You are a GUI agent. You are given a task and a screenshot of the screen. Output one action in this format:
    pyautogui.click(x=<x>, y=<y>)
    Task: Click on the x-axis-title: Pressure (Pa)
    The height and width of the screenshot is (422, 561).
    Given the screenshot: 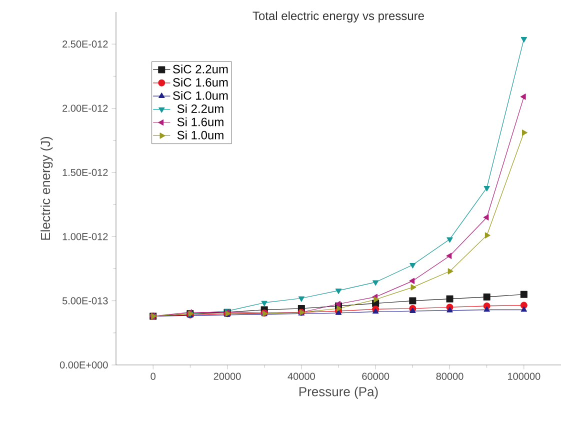 What is the action you would take?
    pyautogui.click(x=338, y=392)
    